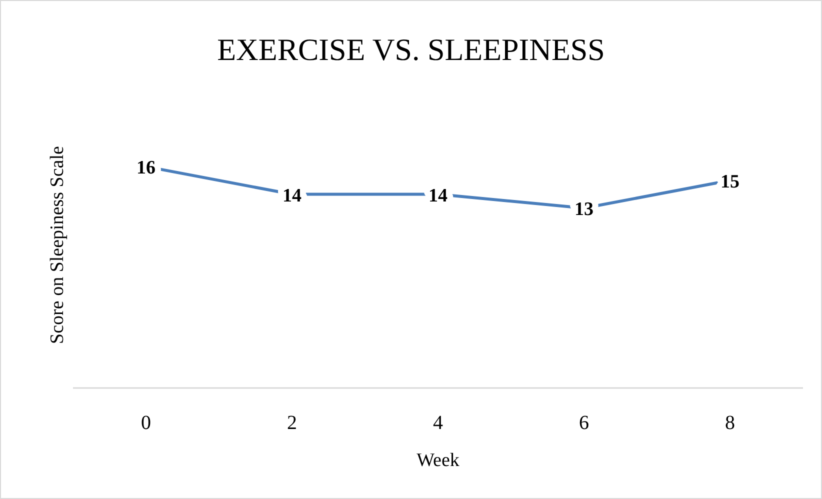  What do you see at coordinates (730, 181) in the screenshot?
I see `data-label: 15` at bounding box center [730, 181].